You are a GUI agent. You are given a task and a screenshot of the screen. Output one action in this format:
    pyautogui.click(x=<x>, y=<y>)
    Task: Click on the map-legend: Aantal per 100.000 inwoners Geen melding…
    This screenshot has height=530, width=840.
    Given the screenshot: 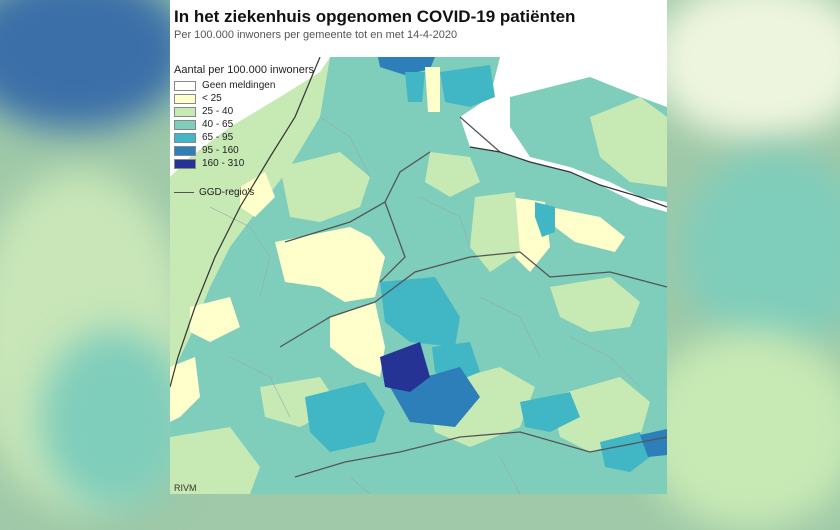 What is the action you would take?
    pyautogui.click(x=244, y=131)
    